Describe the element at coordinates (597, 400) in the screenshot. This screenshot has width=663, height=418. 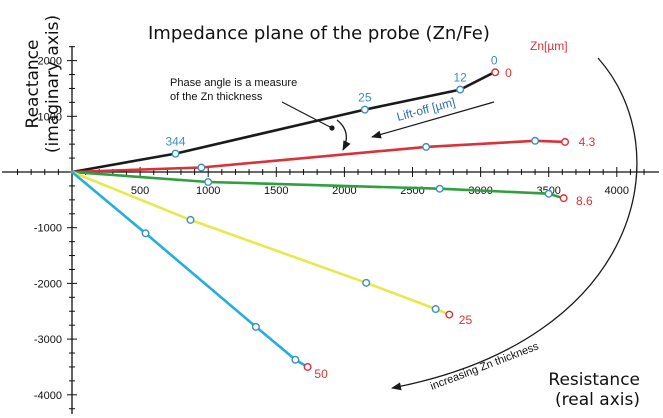
I see `x-axis-title-line2: (real axis)` at that location.